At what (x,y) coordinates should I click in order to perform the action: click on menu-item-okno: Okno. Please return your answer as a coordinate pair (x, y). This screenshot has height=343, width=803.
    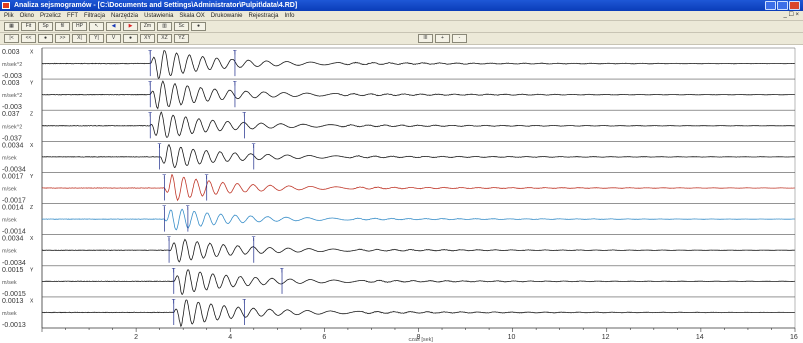
    Looking at the image, I should click on (27, 15).